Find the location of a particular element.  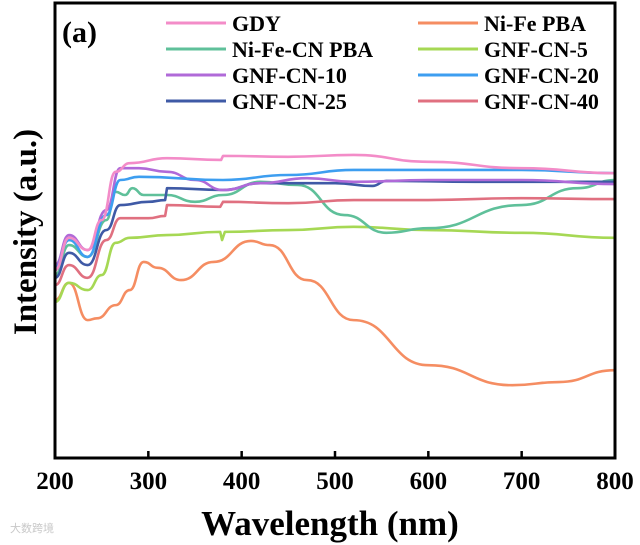

legend-item: GNF-CN-40 is located at coordinates (508, 101).